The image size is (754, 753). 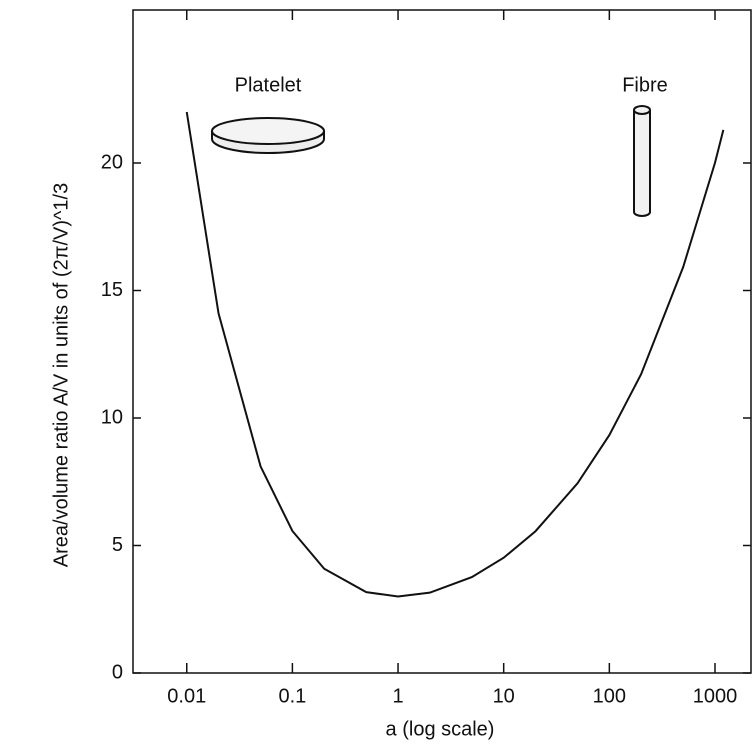 I want to click on y-tick-label: 10, so click(x=112, y=417).